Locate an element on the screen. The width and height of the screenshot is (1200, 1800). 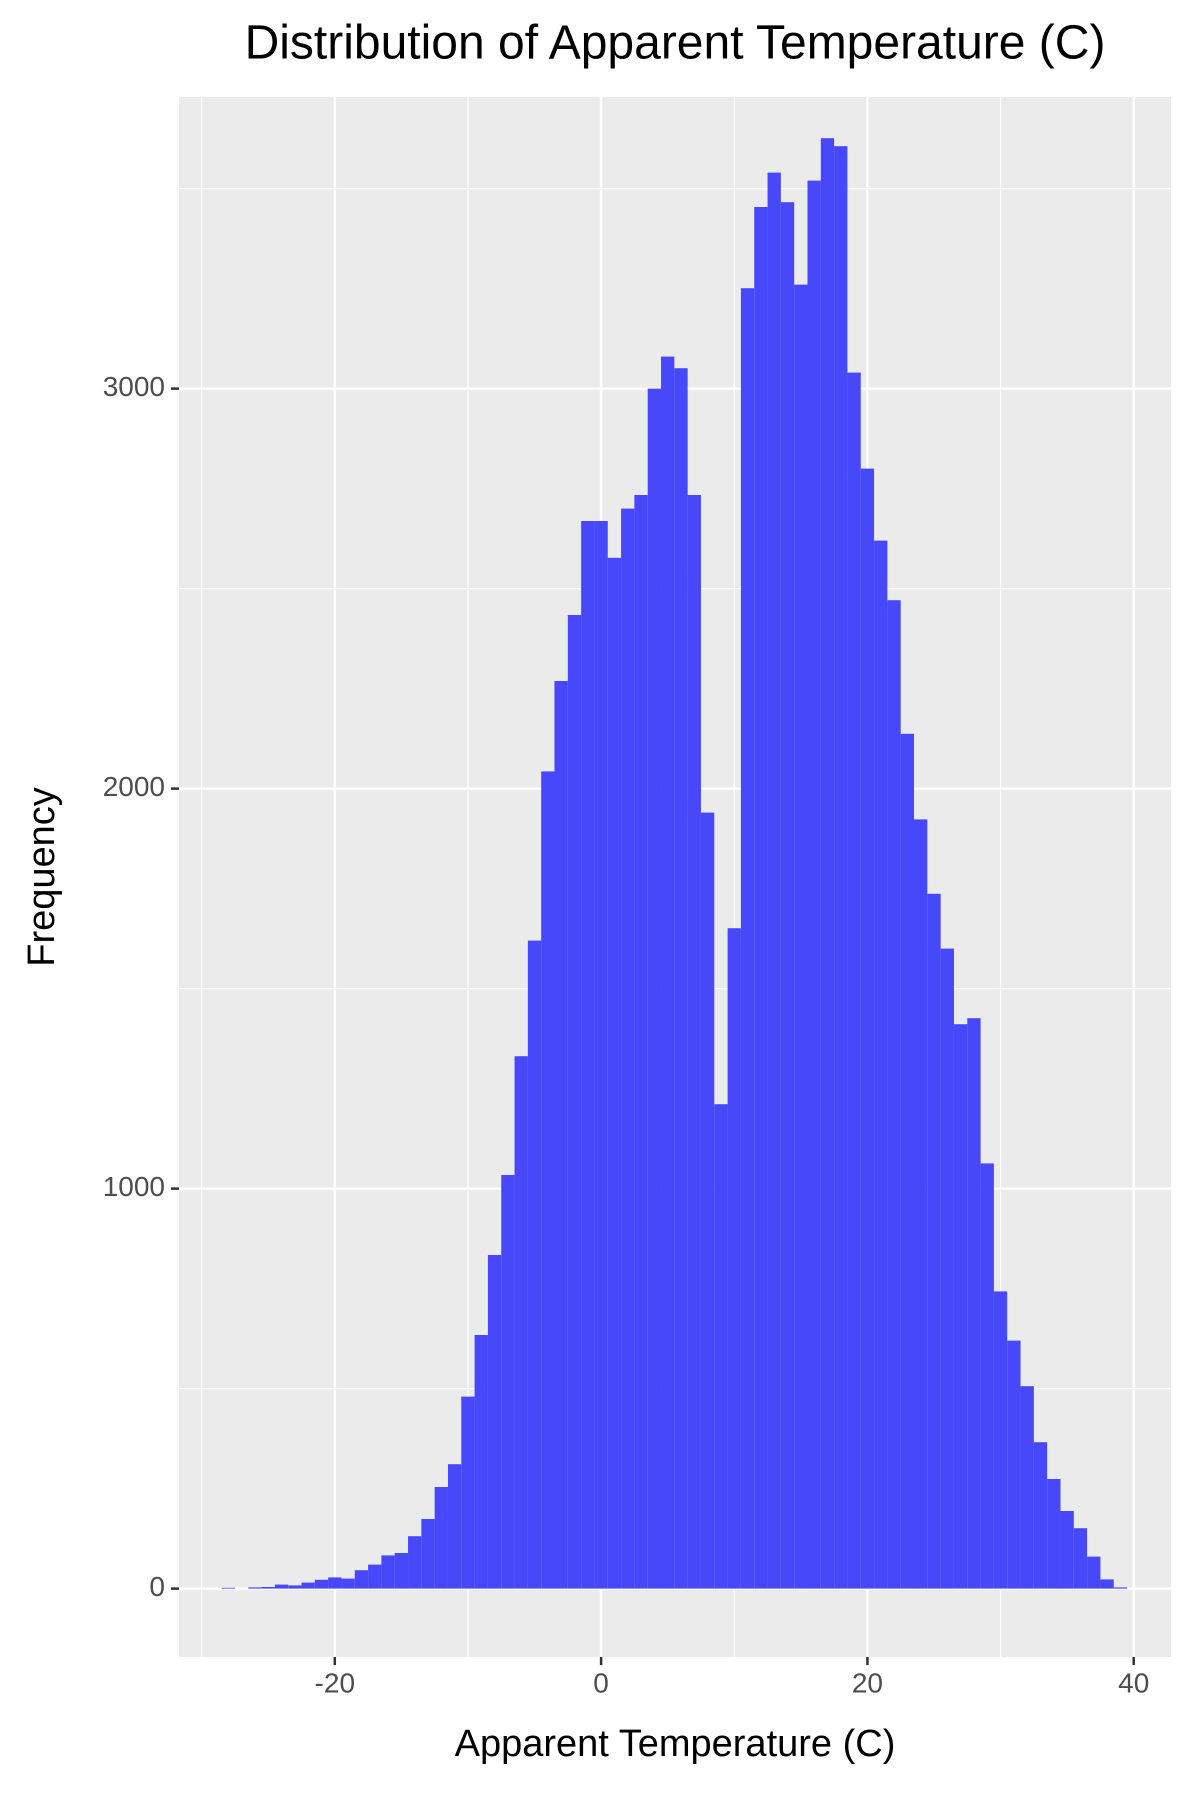
x-tick-label: 40 is located at coordinates (1133, 1682).